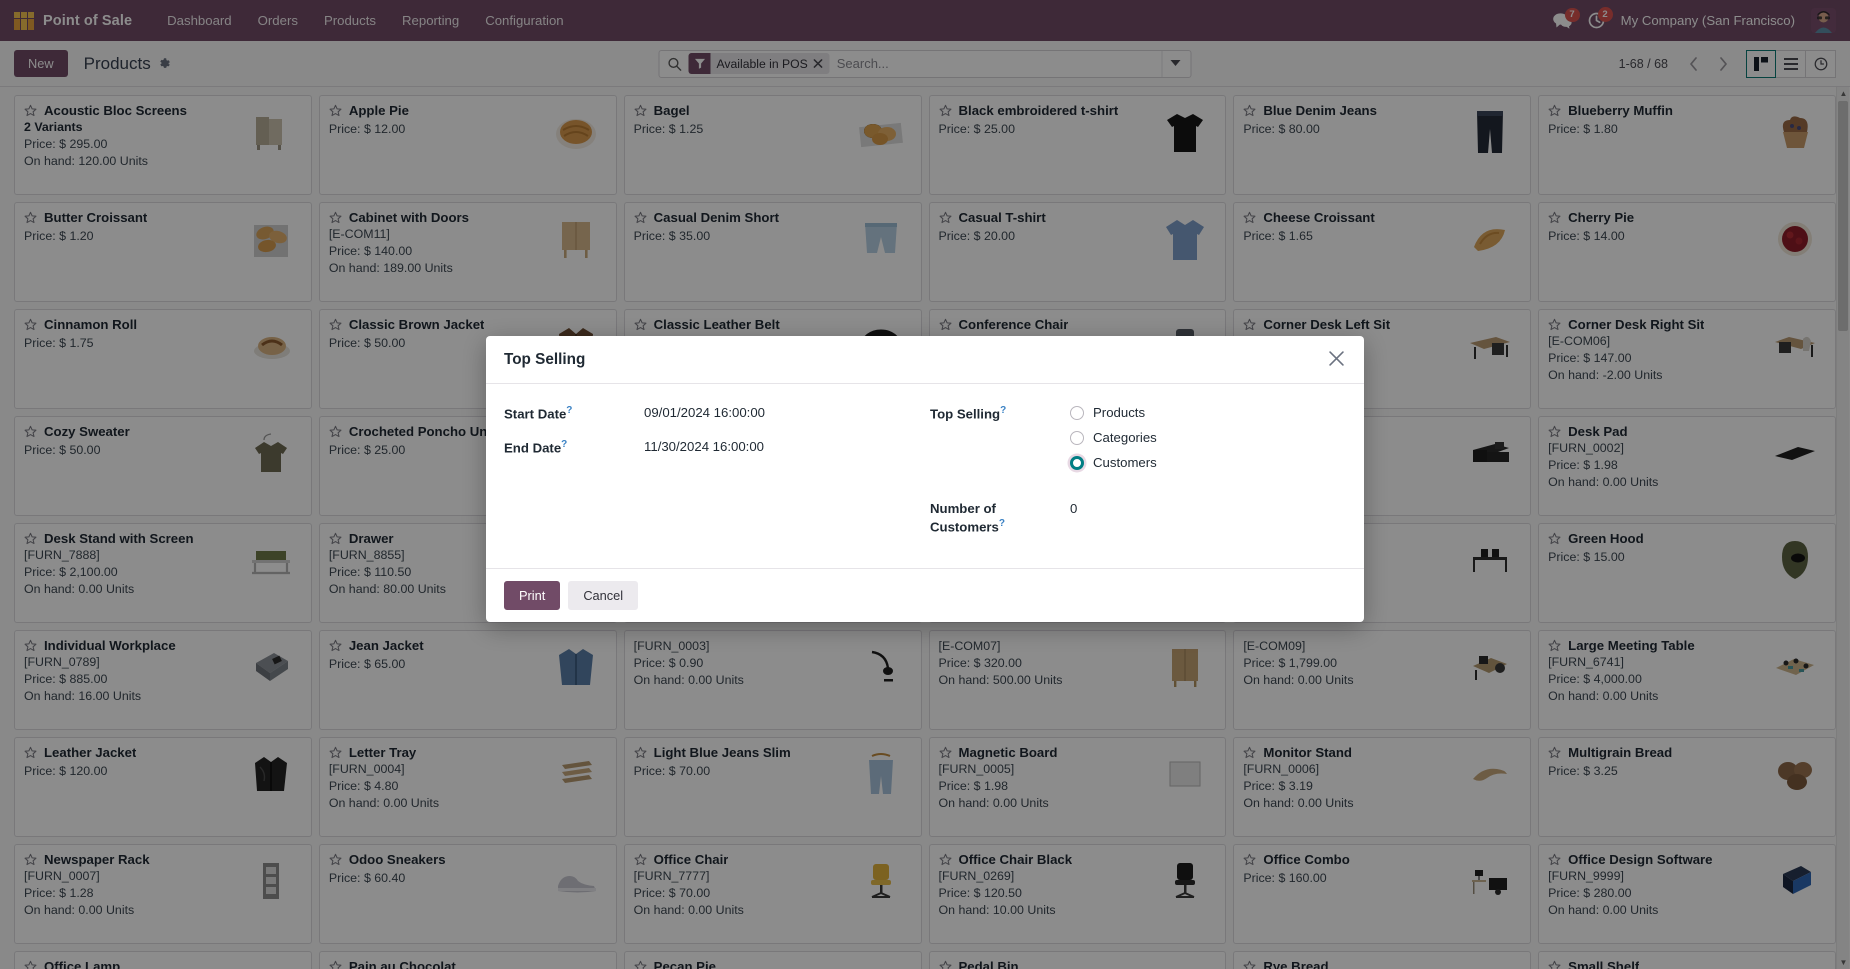  Describe the element at coordinates (1707, 20) in the screenshot. I see `company-switcher: My Company (San Francisco)` at that location.